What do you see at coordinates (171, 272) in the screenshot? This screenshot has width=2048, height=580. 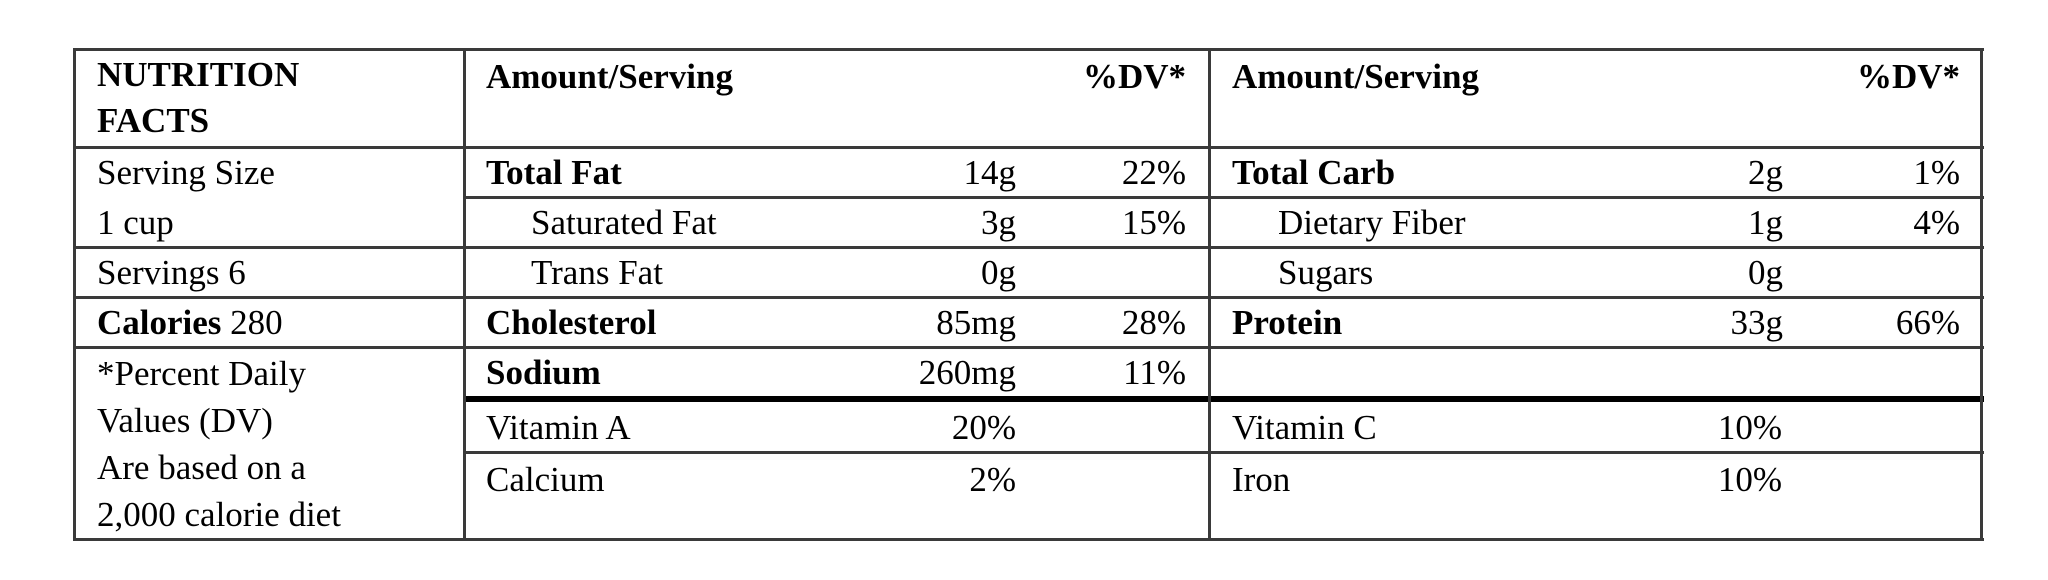 I see `servings: Servings 6` at bounding box center [171, 272].